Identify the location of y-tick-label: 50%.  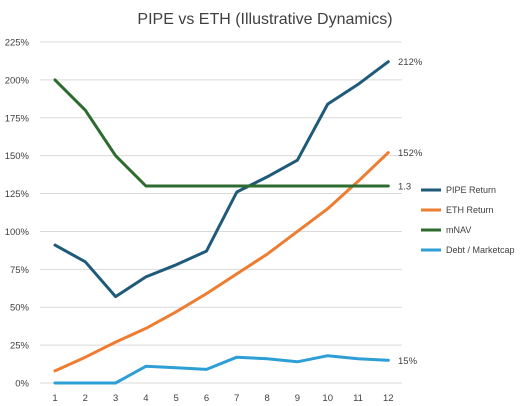
(20, 308).